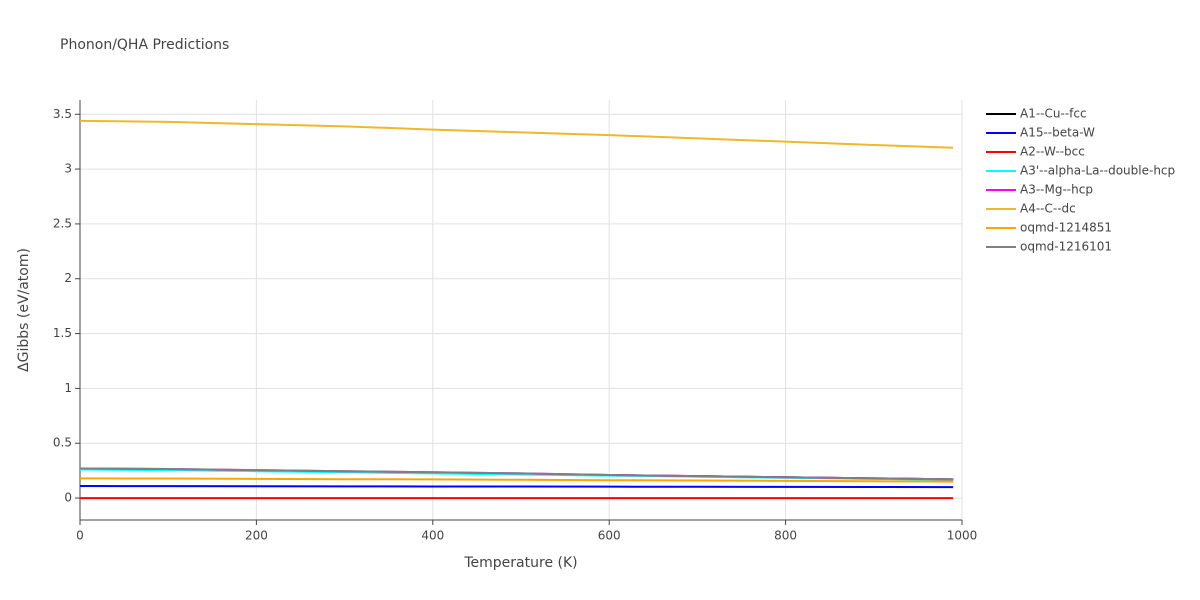 This screenshot has height=600, width=1200. What do you see at coordinates (68, 169) in the screenshot?
I see `y-tick-label: 3` at bounding box center [68, 169].